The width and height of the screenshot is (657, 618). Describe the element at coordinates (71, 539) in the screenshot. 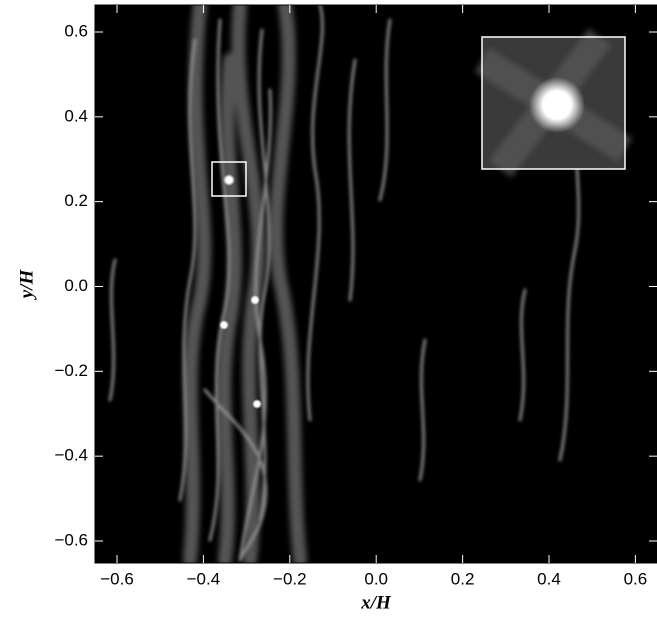

I see `y-tick-label: −0.6` at that location.